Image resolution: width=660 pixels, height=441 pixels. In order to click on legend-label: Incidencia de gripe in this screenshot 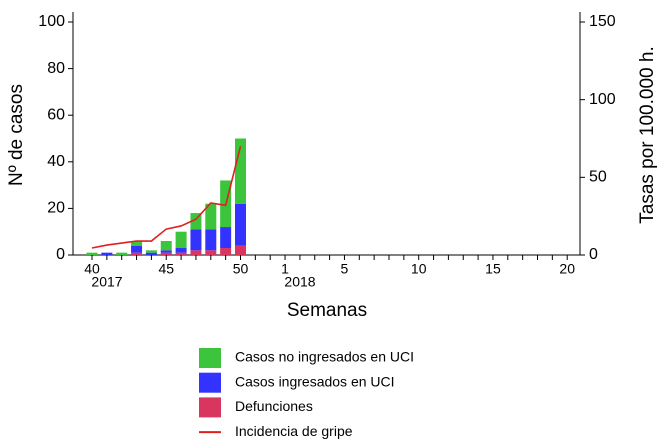, I will do `click(294, 431)`.